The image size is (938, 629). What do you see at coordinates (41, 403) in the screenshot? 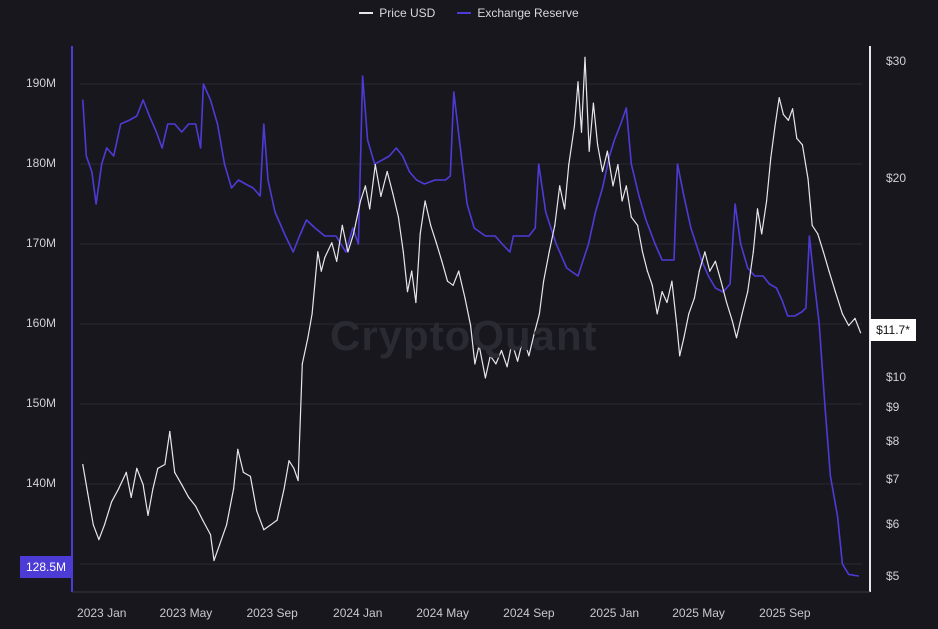
I see `left-tick-label: 150M` at bounding box center [41, 403].